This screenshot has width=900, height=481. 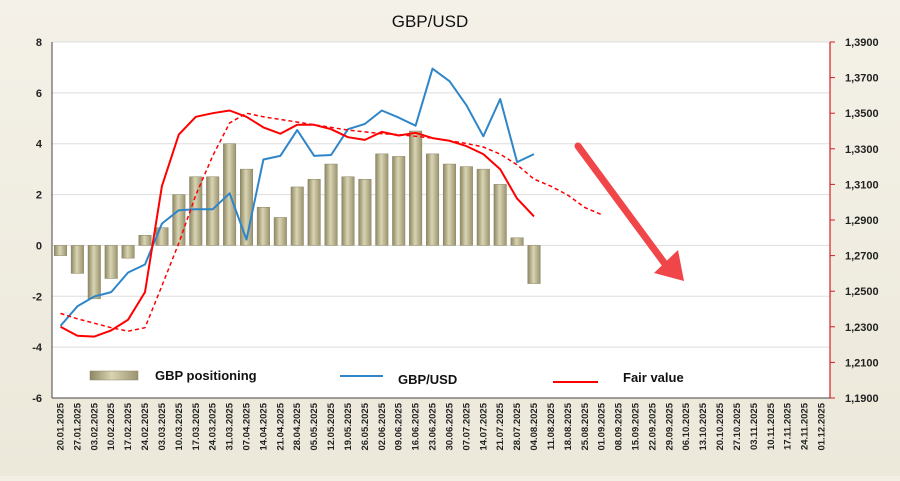 What do you see at coordinates (77, 426) in the screenshot?
I see `x-tick-label: 27.01.2025` at bounding box center [77, 426].